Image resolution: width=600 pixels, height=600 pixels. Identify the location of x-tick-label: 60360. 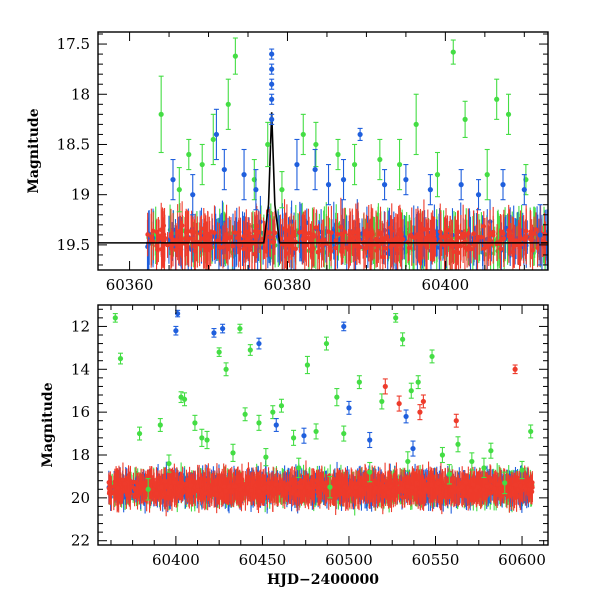
(130, 285).